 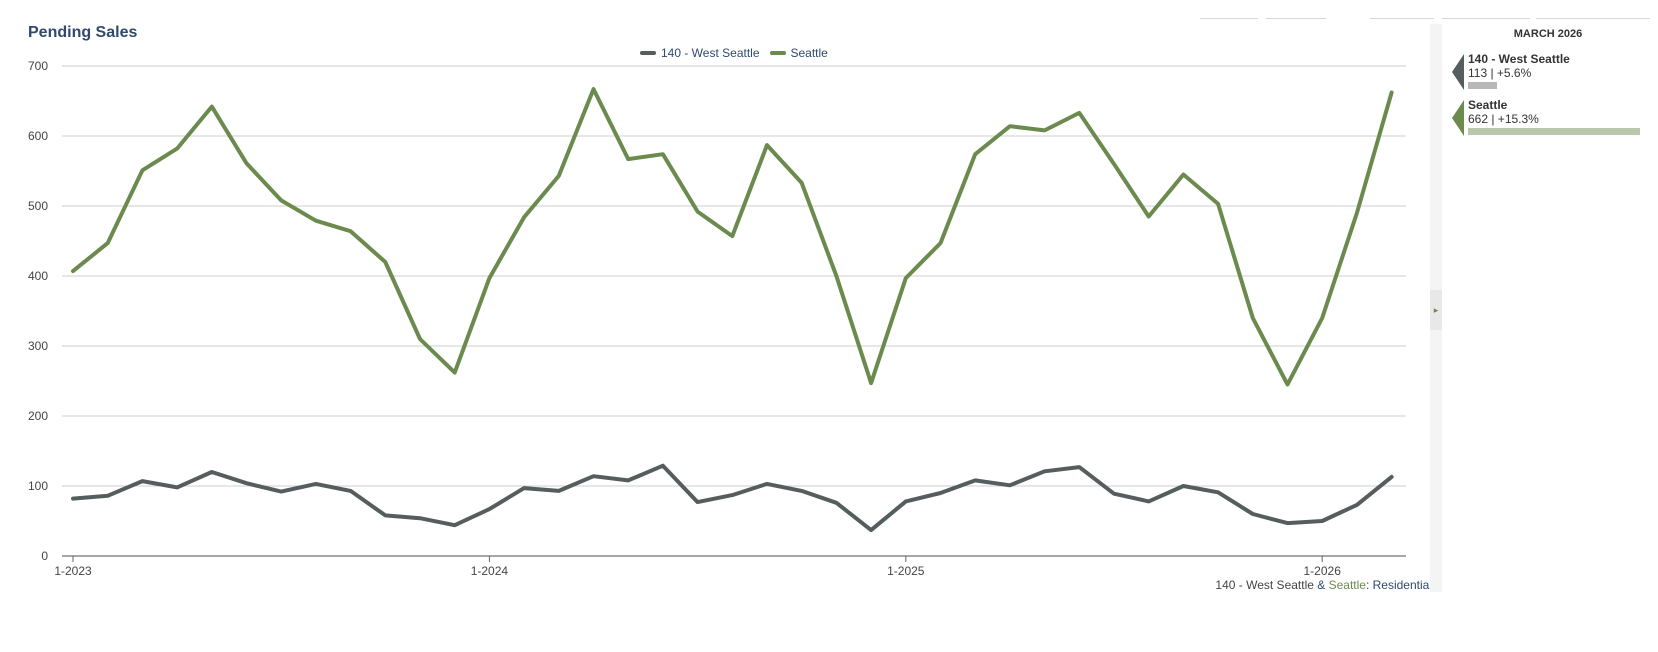 What do you see at coordinates (38, 346) in the screenshot?
I see `y-tick-label: 300` at bounding box center [38, 346].